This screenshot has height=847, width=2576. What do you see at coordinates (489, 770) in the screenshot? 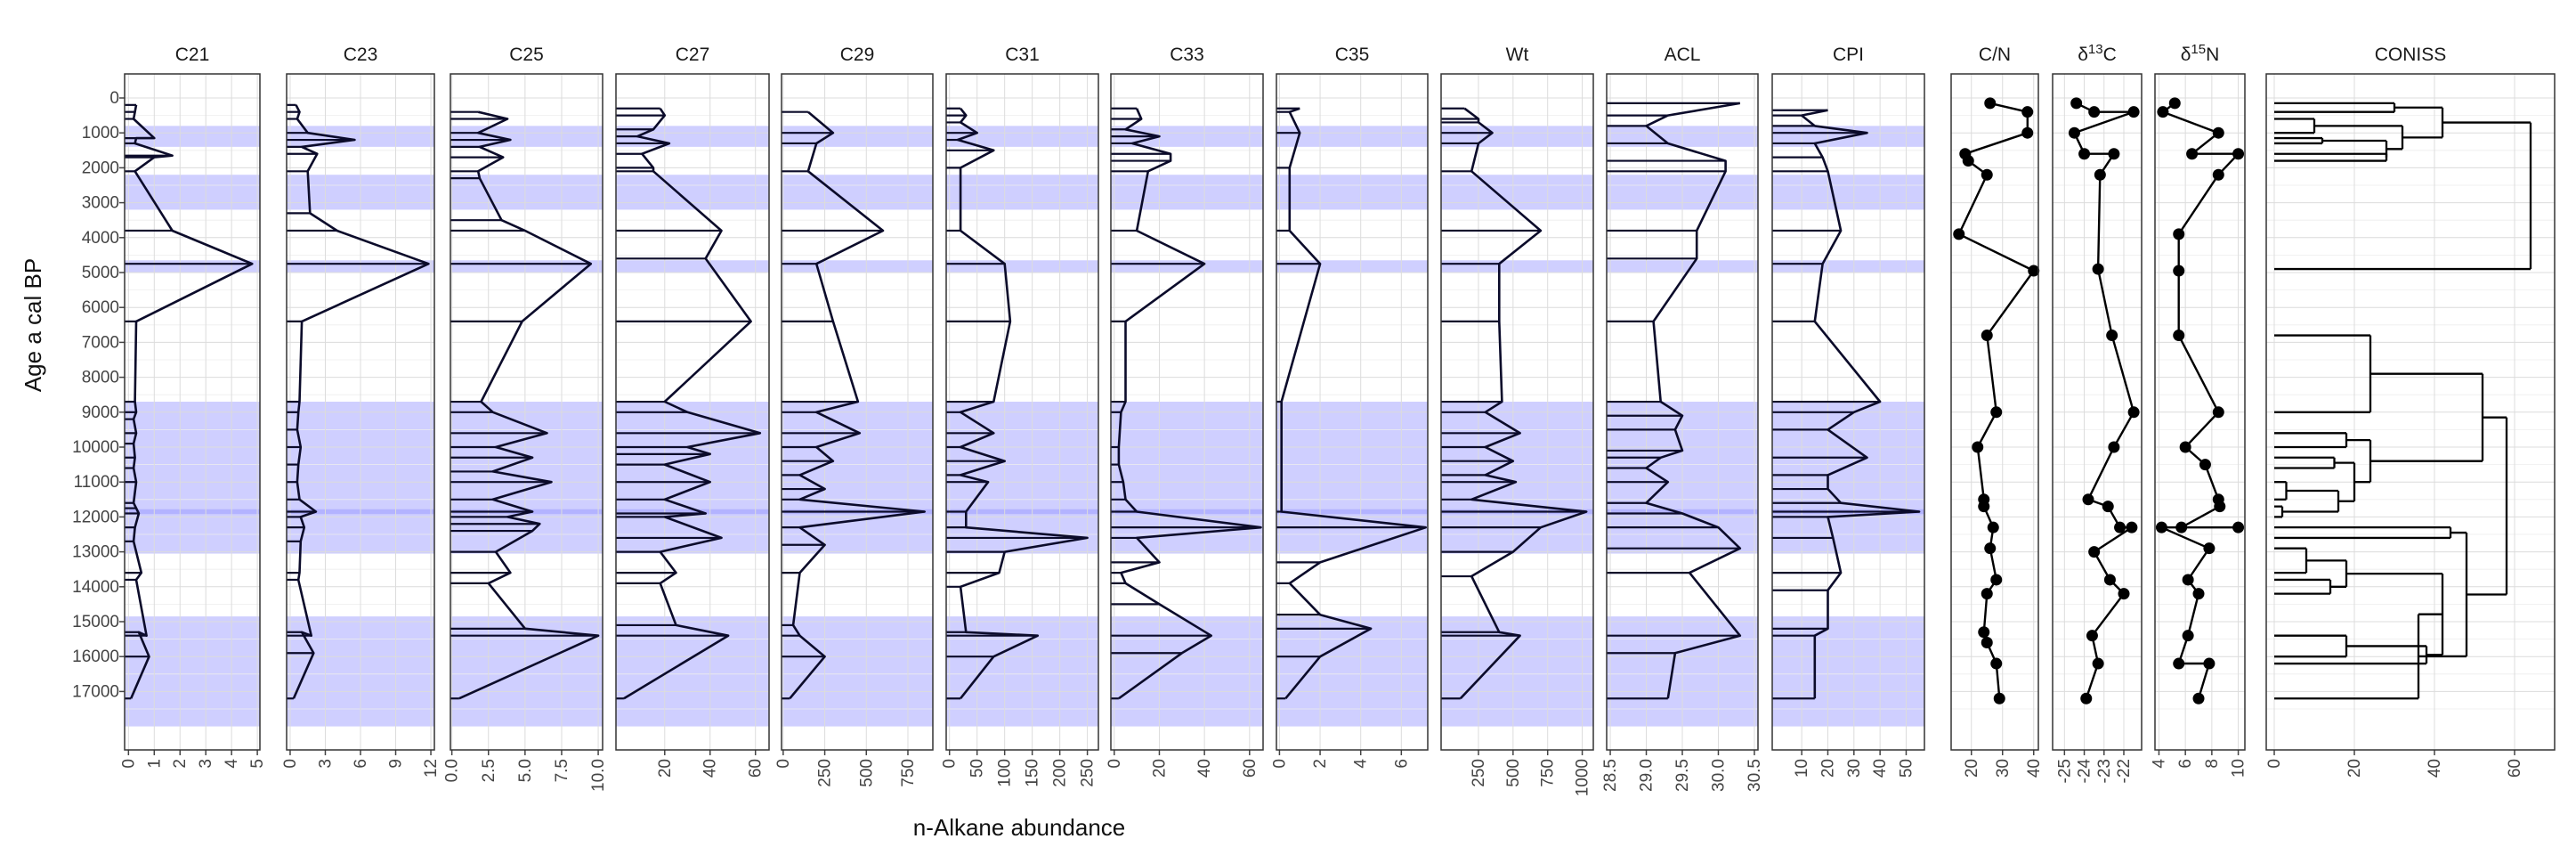
I see `x-tick-label: 2.5` at bounding box center [489, 770].